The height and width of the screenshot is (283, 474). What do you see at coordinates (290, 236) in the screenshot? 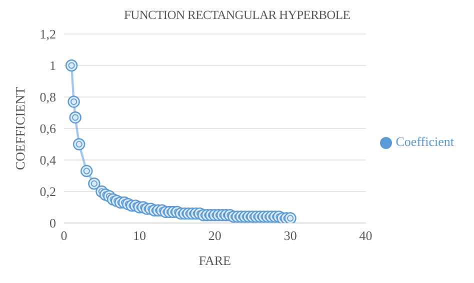
I see `x-tick-label: 30` at bounding box center [290, 236].